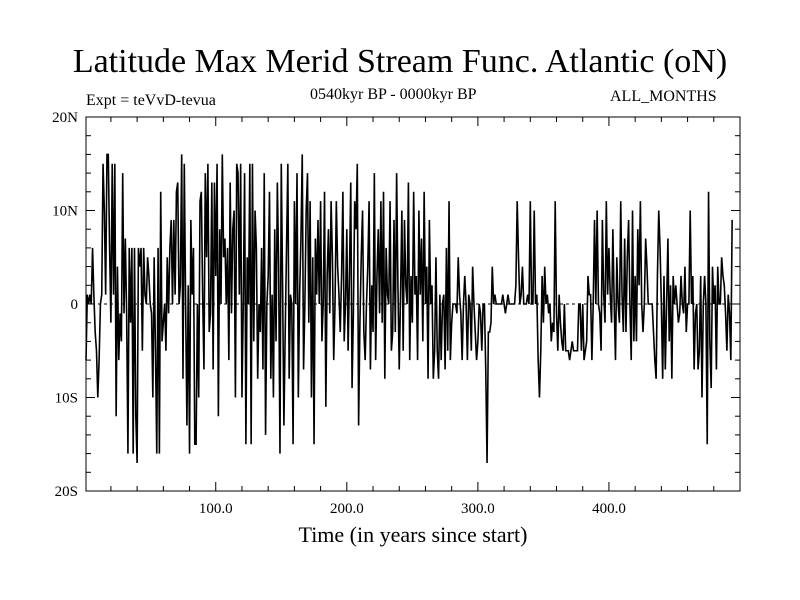 This screenshot has width=800, height=600. I want to click on y-tick-label: 10N, so click(65, 212).